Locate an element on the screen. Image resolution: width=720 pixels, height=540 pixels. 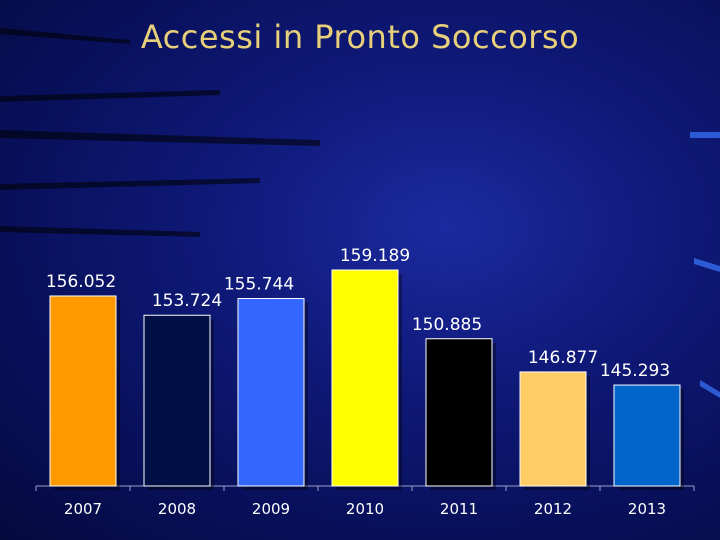
x-tick-label: 2013 is located at coordinates (647, 509).